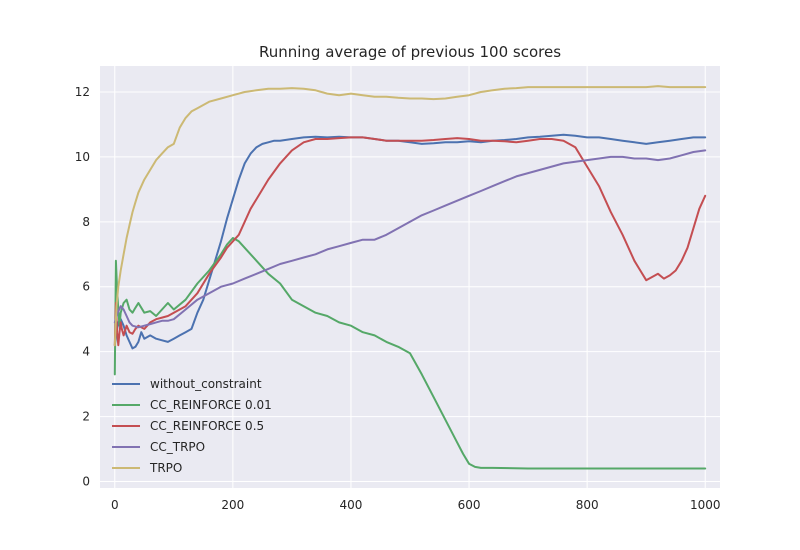 This screenshot has width=800, height=550. What do you see at coordinates (82, 92) in the screenshot?
I see `y-tick-label: 12` at bounding box center [82, 92].